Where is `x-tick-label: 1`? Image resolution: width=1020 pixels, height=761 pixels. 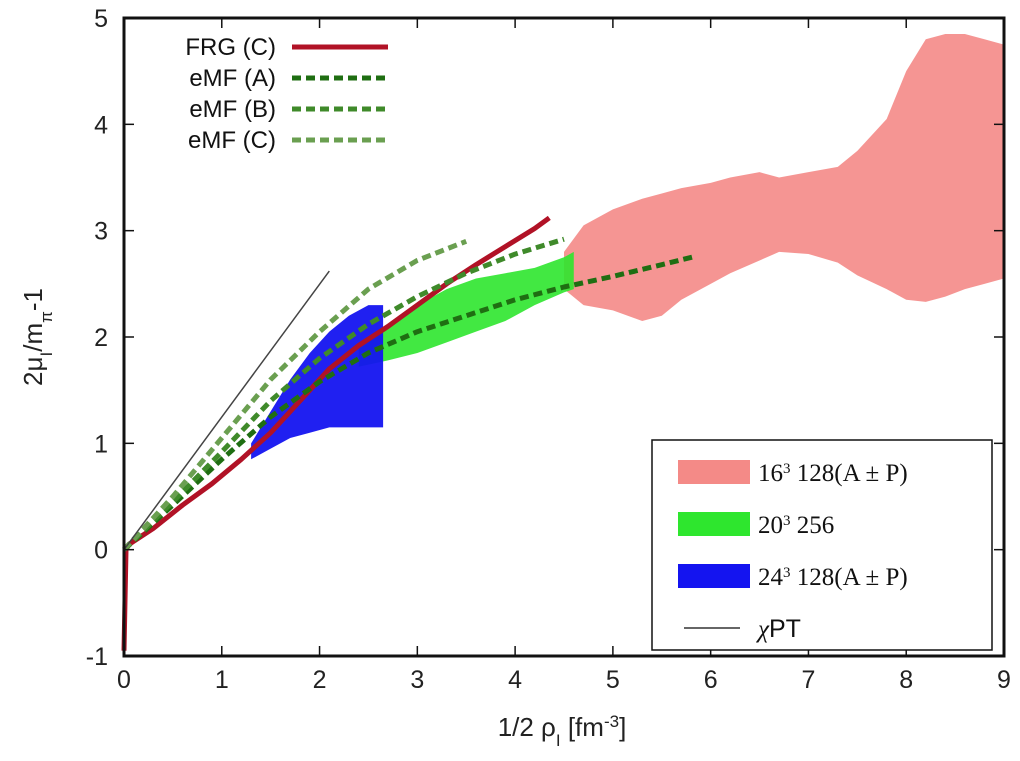 x-tick-label: 1 is located at coordinates (222, 680).